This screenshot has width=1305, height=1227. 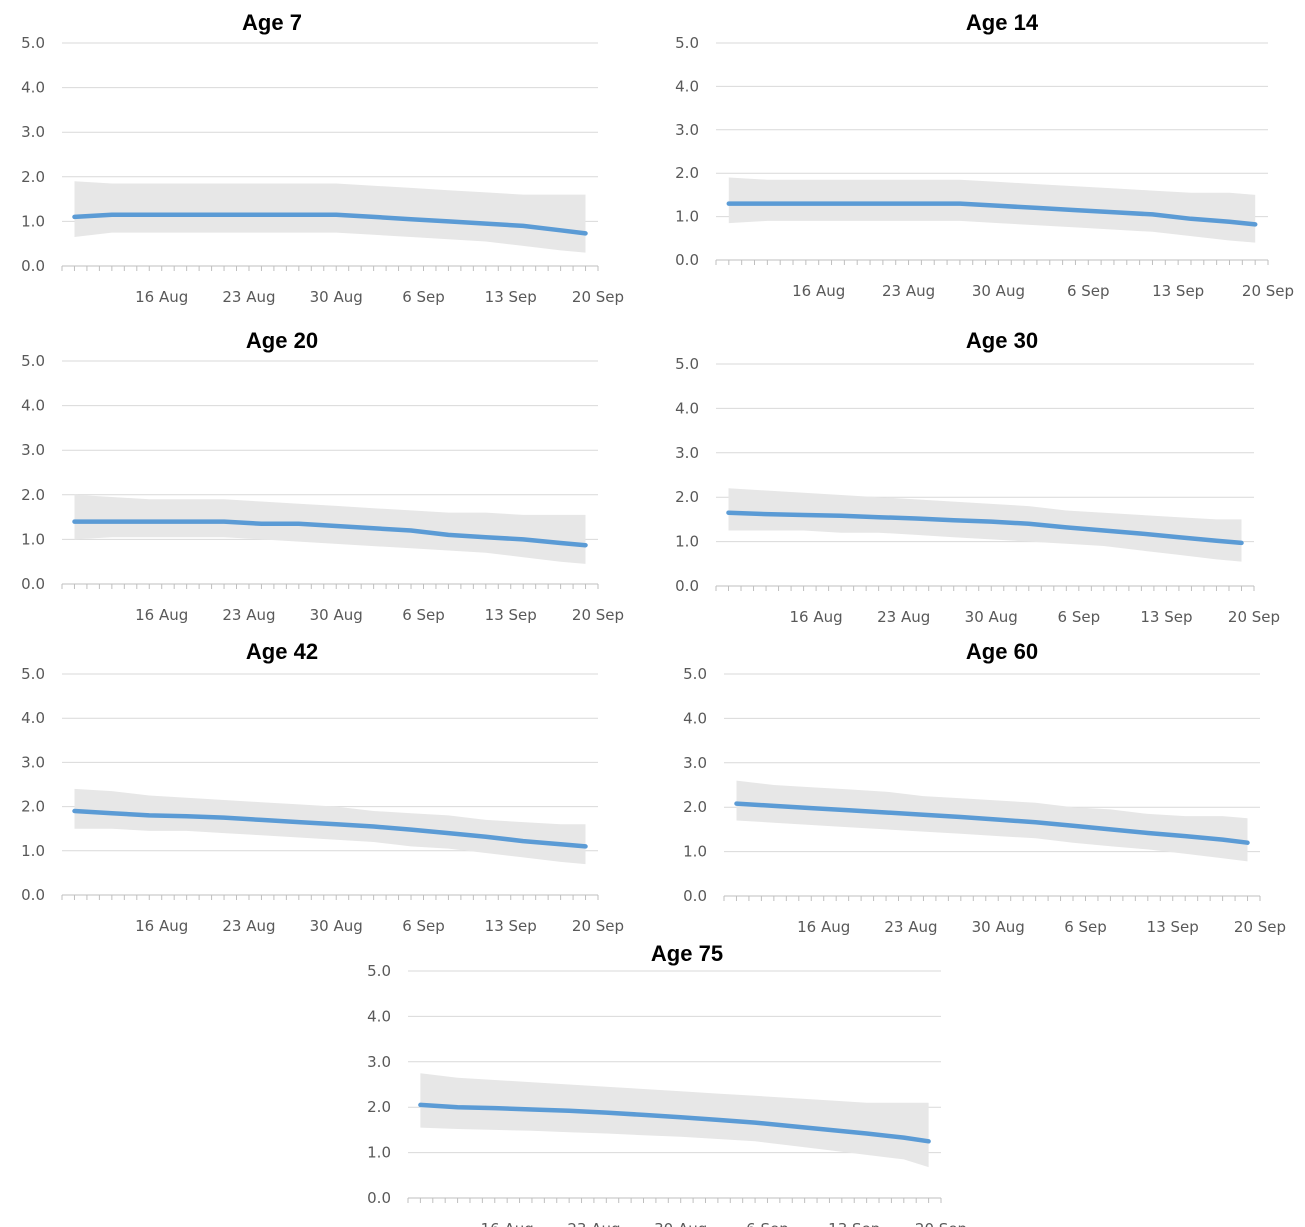 I want to click on chart-title: Age 20, so click(x=282, y=340).